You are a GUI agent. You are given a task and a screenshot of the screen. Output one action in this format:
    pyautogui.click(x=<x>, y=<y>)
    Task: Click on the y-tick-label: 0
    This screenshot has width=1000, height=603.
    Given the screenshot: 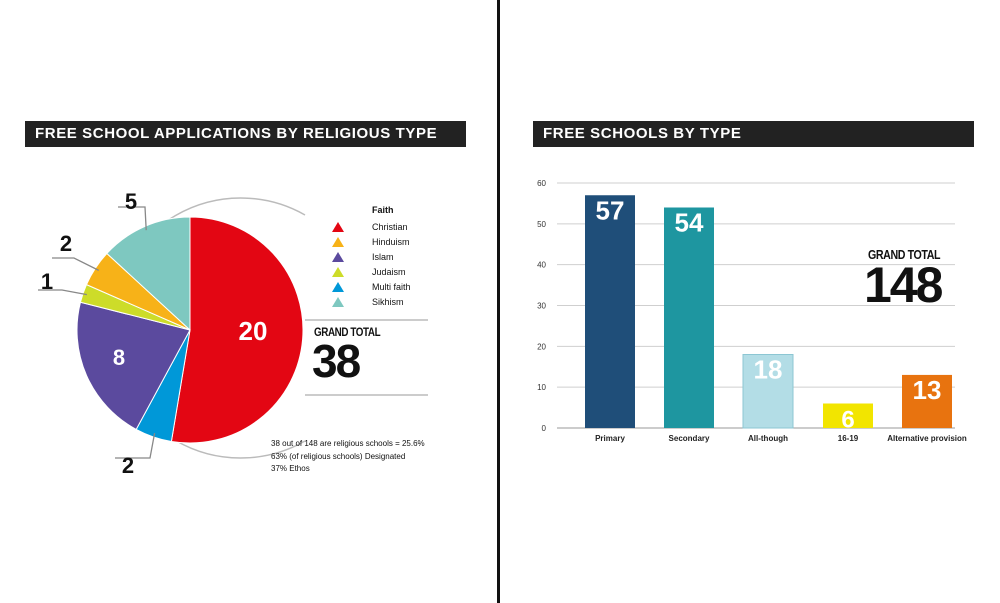 What is the action you would take?
    pyautogui.click(x=544, y=428)
    